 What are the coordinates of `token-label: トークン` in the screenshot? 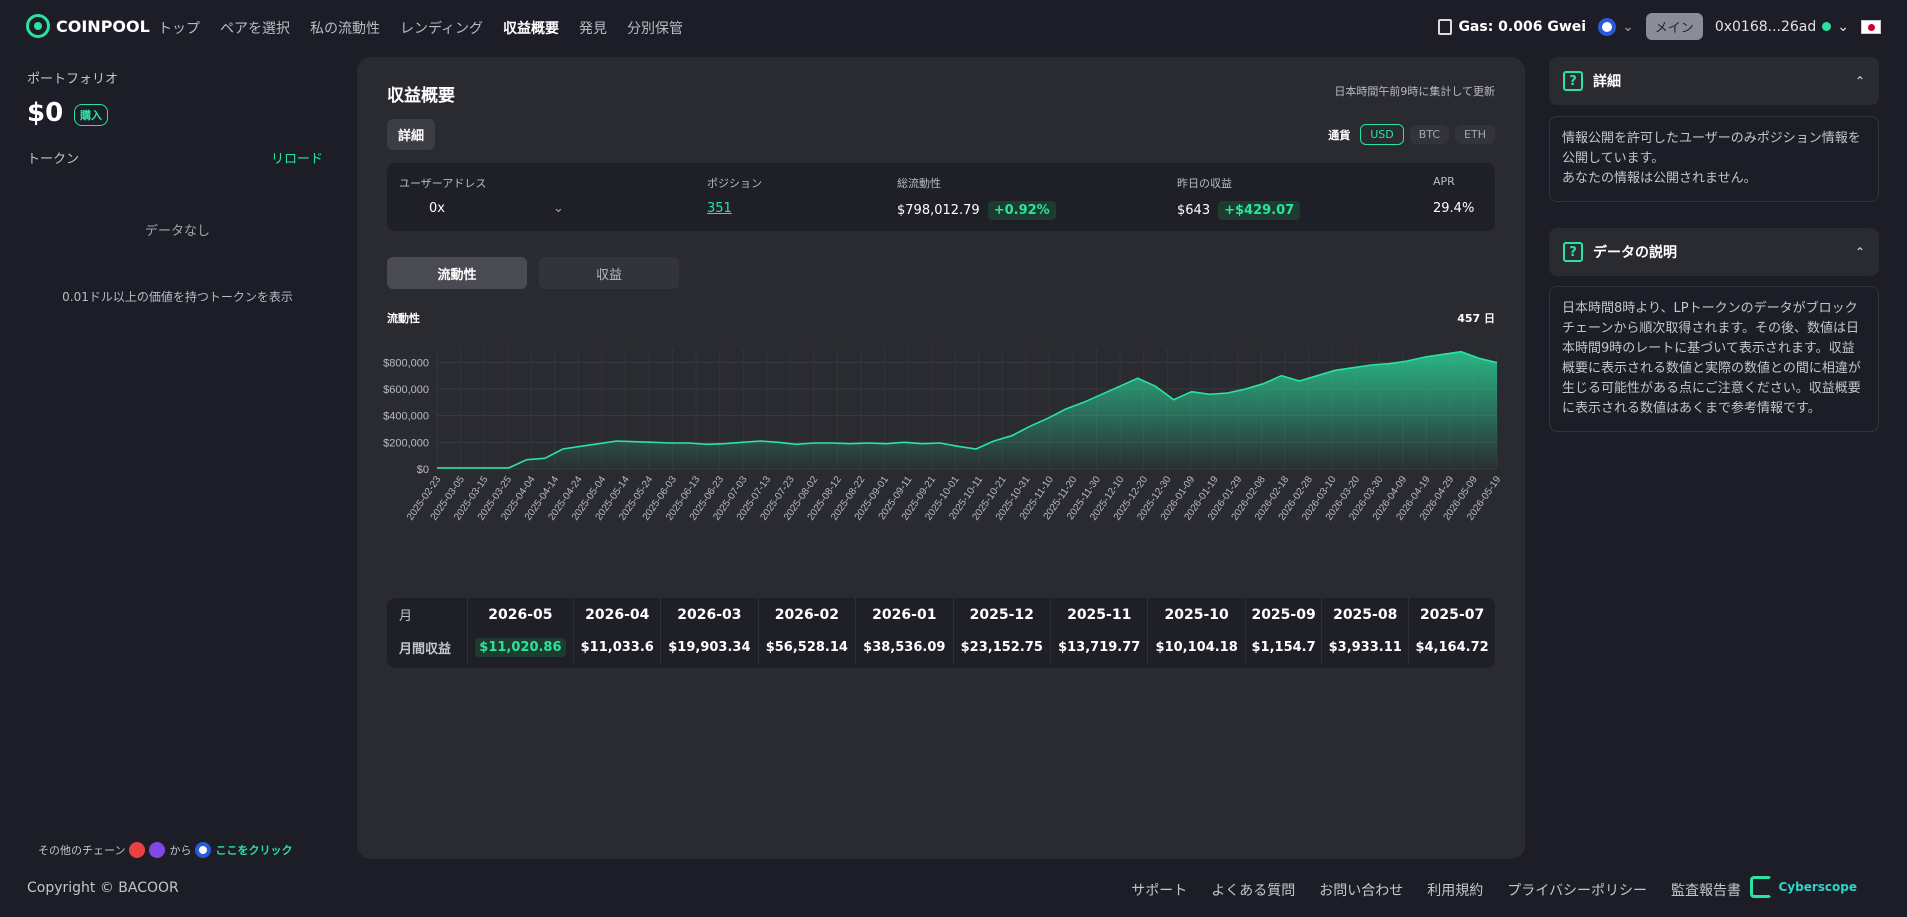 It's located at (53, 159).